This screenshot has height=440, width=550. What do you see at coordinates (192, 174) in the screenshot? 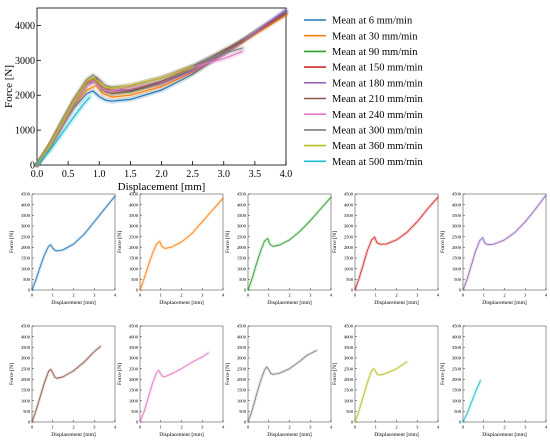
I see `x-tick-label: 2.5` at bounding box center [192, 174].